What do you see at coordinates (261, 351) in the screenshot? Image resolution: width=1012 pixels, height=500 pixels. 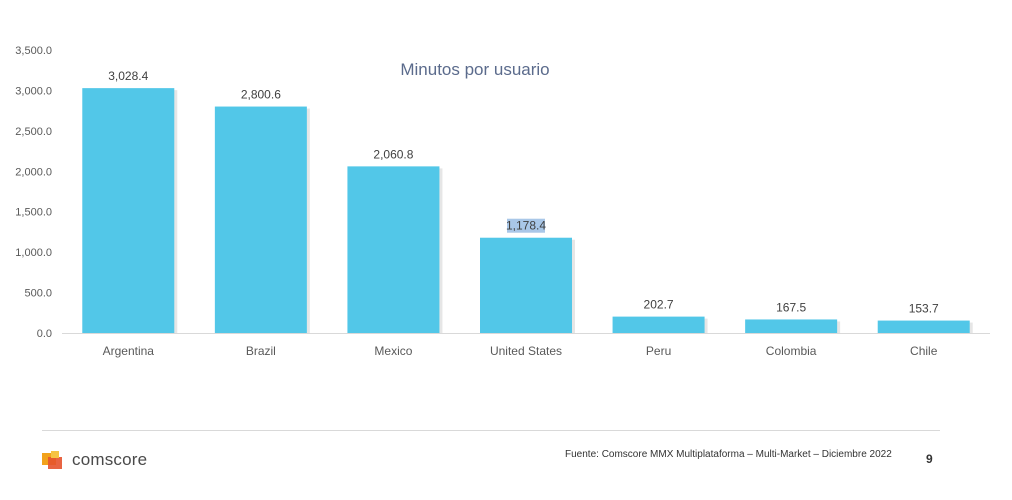 I see `x-tick-label: Brazil` at bounding box center [261, 351].